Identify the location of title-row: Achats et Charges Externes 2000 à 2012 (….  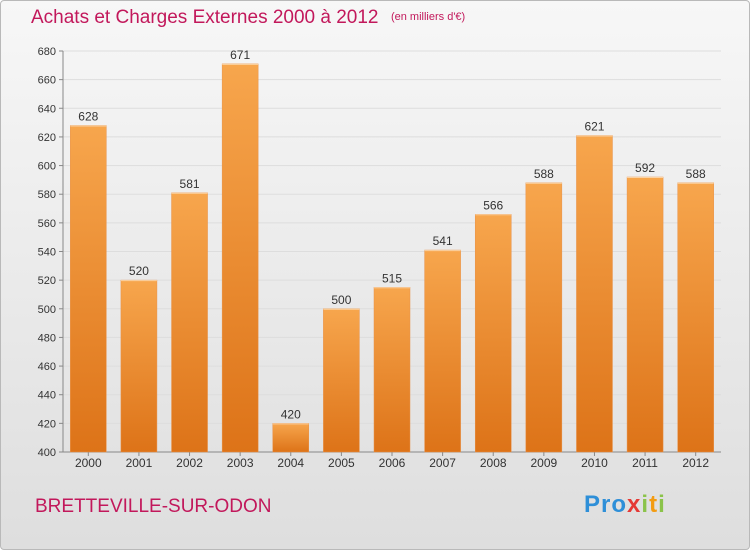
(248, 18).